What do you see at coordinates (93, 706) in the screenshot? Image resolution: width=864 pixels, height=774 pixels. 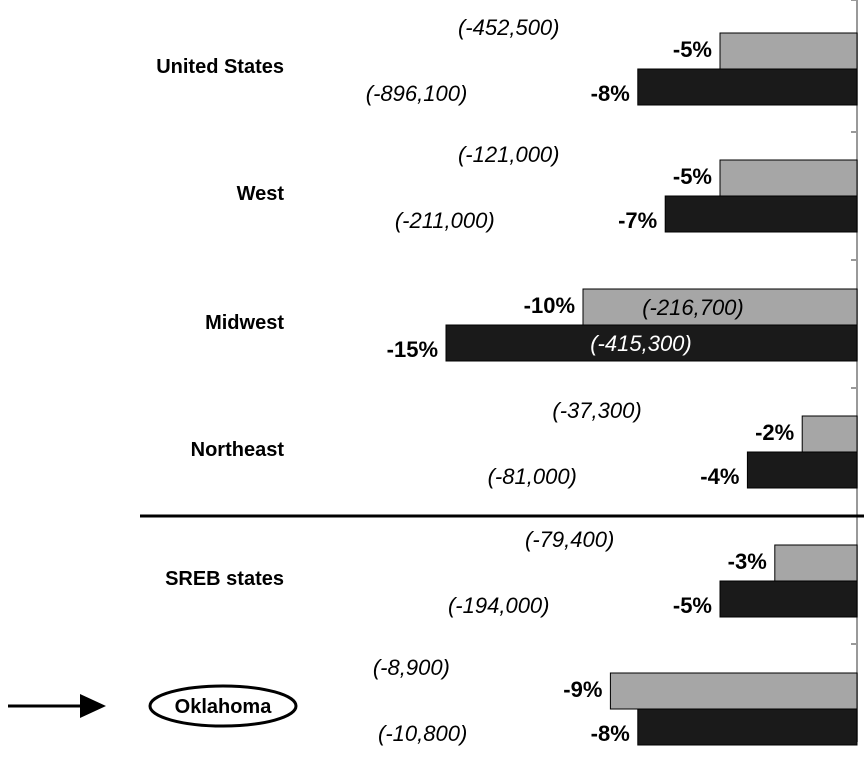 I see `arrow-icon` at bounding box center [93, 706].